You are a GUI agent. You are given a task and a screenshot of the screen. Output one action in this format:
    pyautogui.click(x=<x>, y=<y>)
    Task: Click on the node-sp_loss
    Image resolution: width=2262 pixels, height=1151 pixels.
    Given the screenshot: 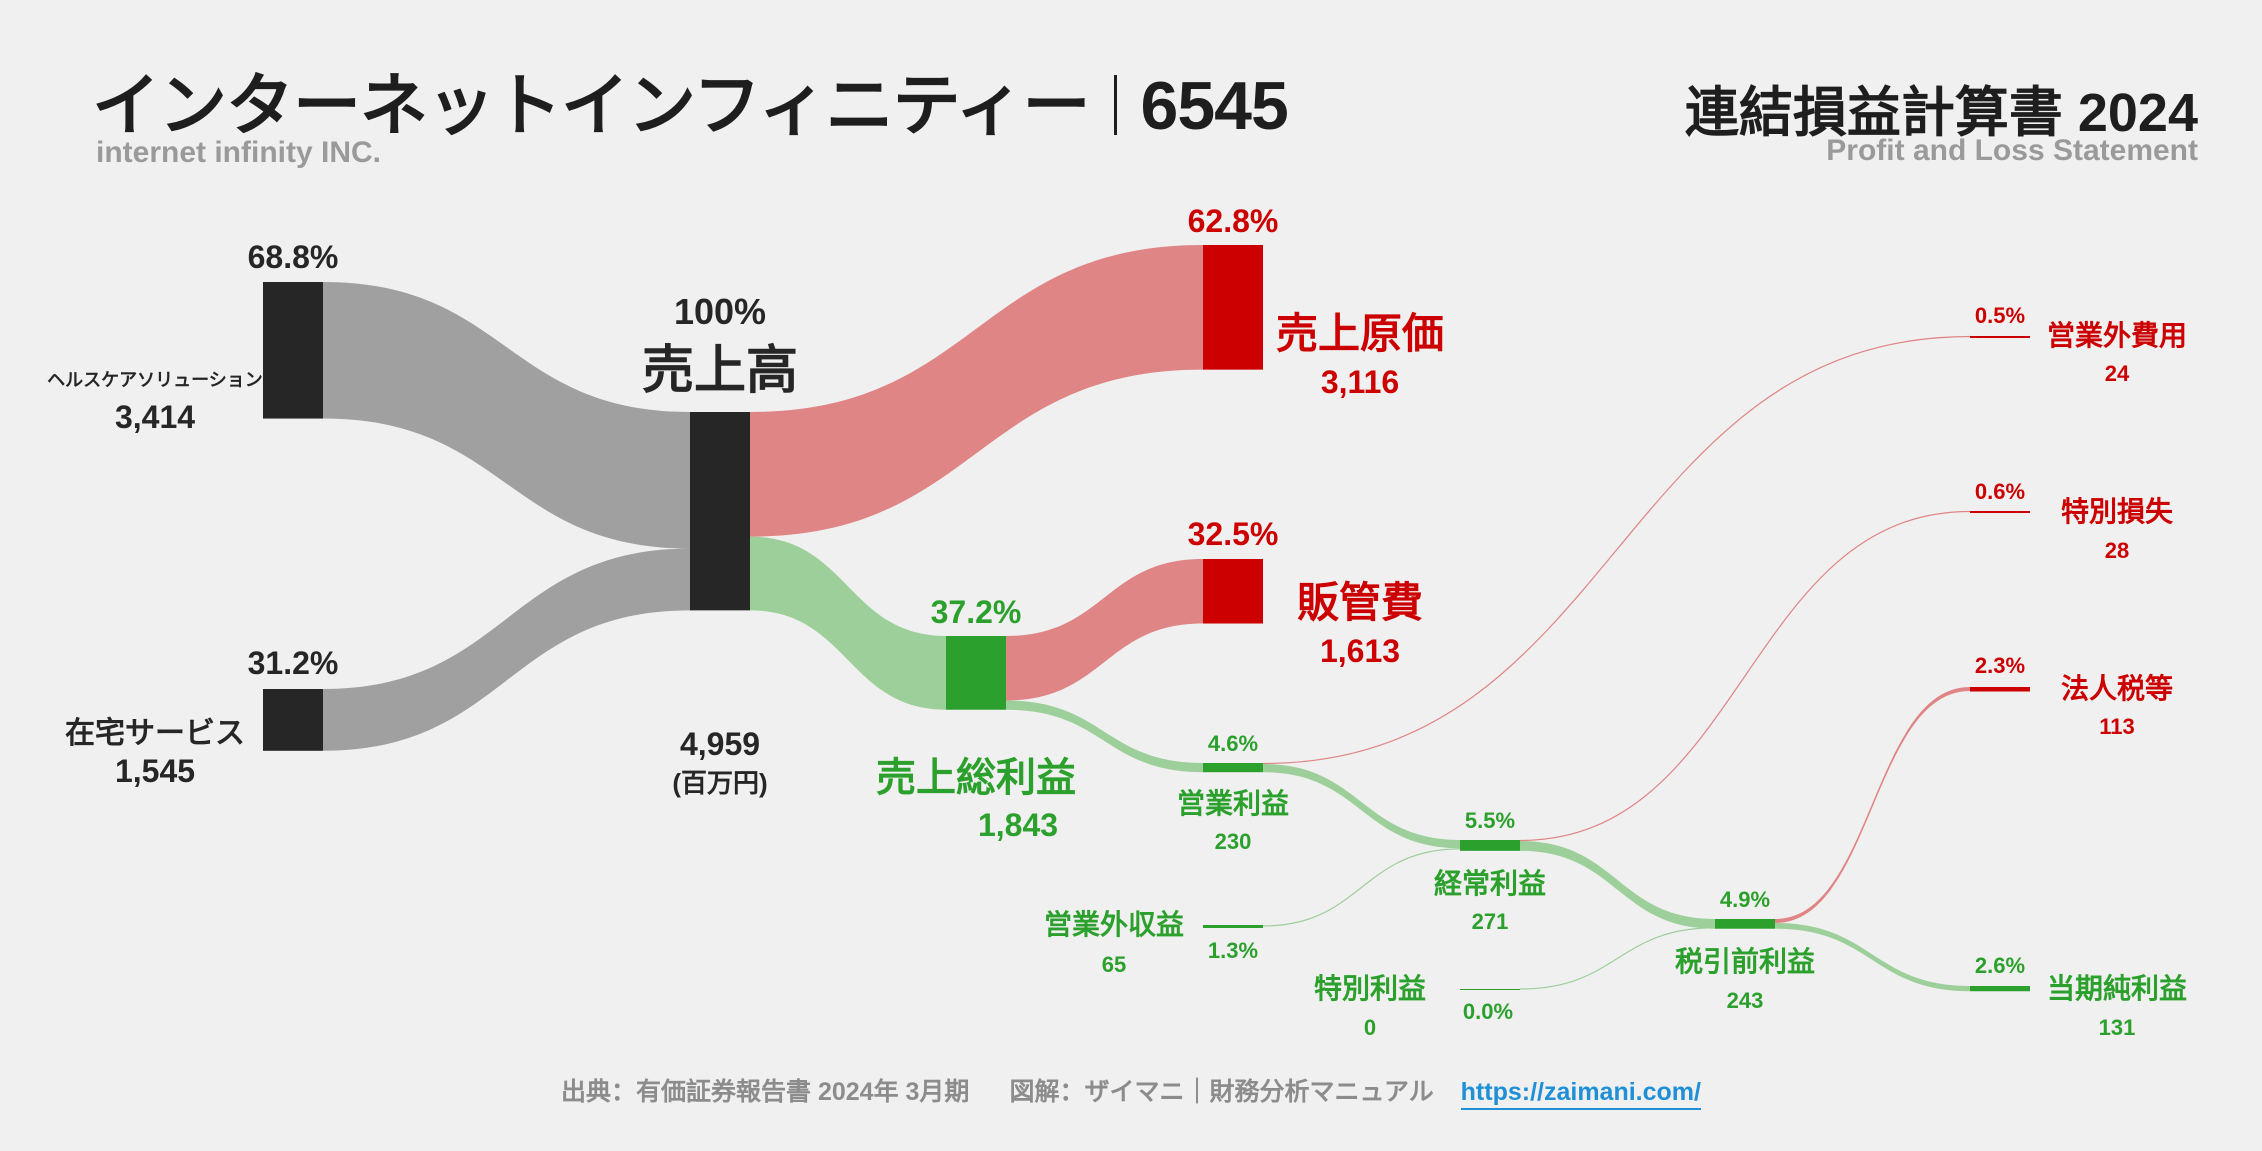 What is the action you would take?
    pyautogui.click(x=2000, y=512)
    